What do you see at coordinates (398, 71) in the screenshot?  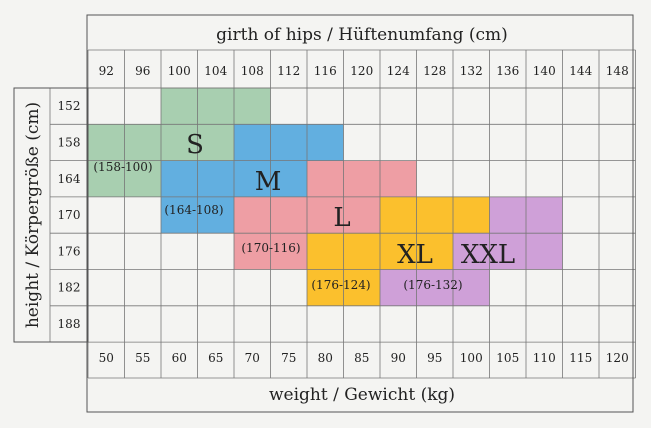 I see `hip-tick-label: 124` at bounding box center [398, 71].